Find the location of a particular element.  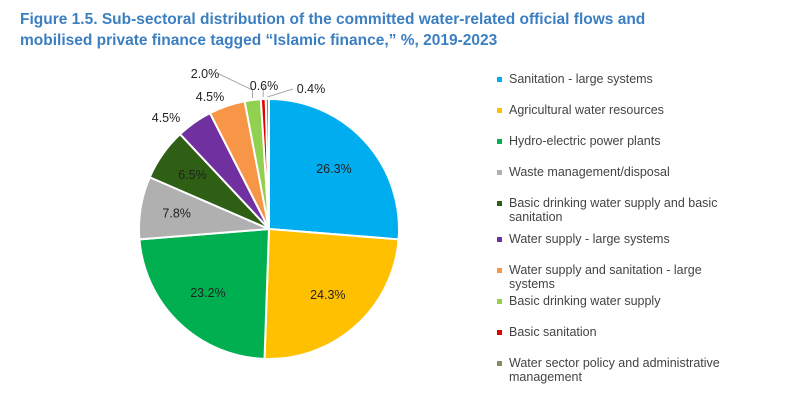

legend-label: Agricultural water resources is located at coordinates (586, 110).